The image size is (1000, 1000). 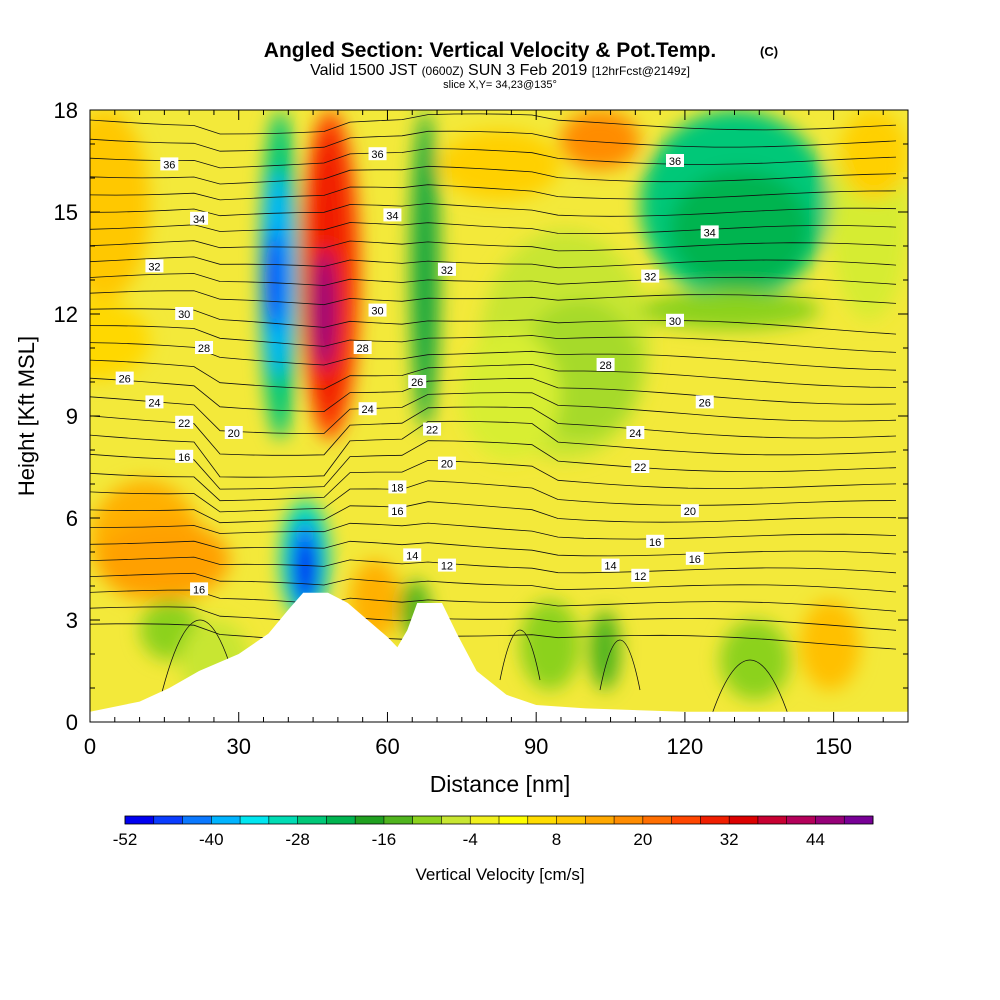 I want to click on colorbar-tick-label: -4, so click(x=470, y=839).